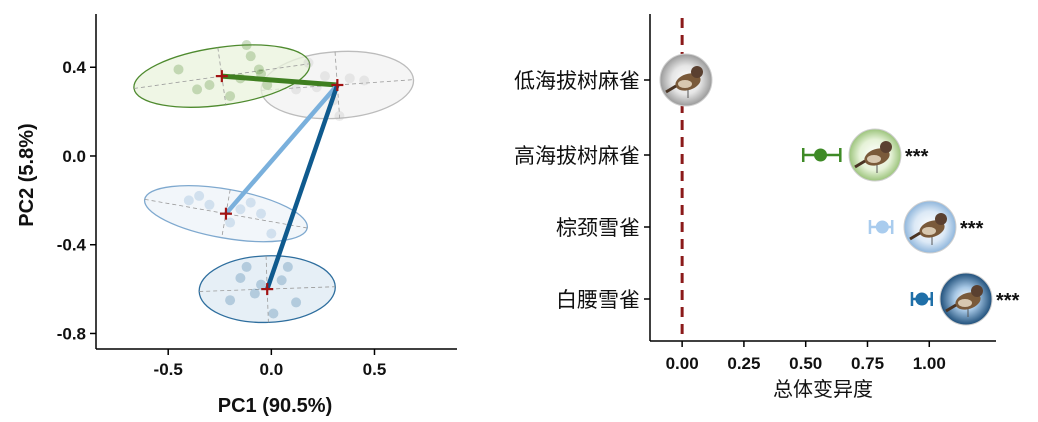 The width and height of the screenshot is (1038, 422). I want to click on x-tick-label: 0.25, so click(743, 363).